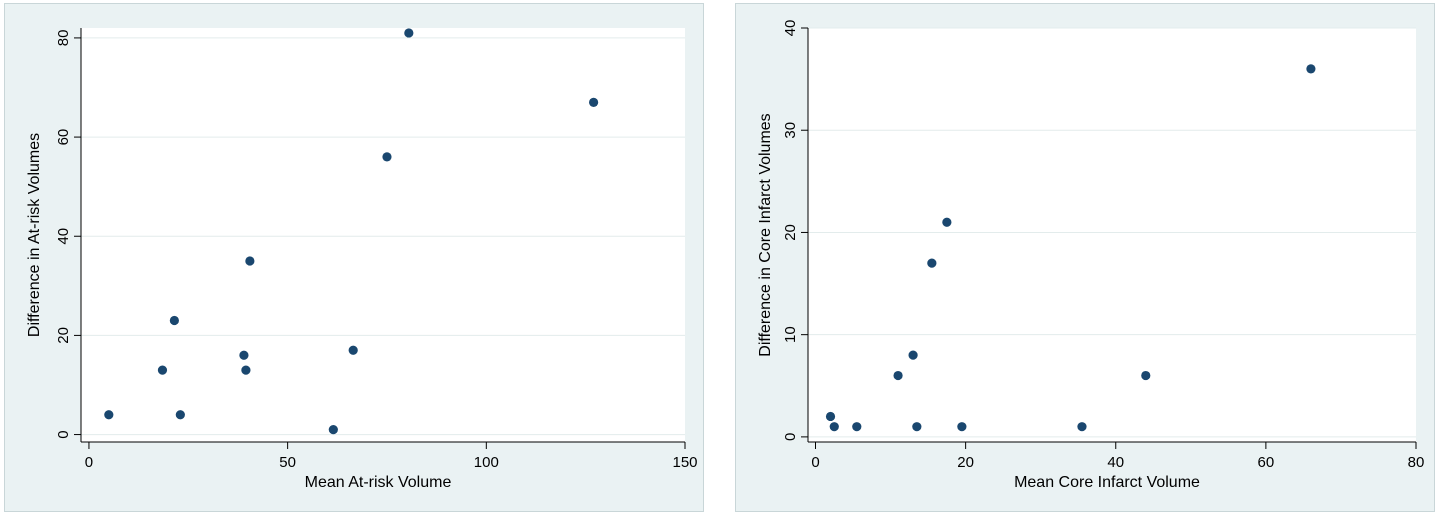  Describe the element at coordinates (378, 482) in the screenshot. I see `x-axis-title: Mean At-risk Volume` at that location.